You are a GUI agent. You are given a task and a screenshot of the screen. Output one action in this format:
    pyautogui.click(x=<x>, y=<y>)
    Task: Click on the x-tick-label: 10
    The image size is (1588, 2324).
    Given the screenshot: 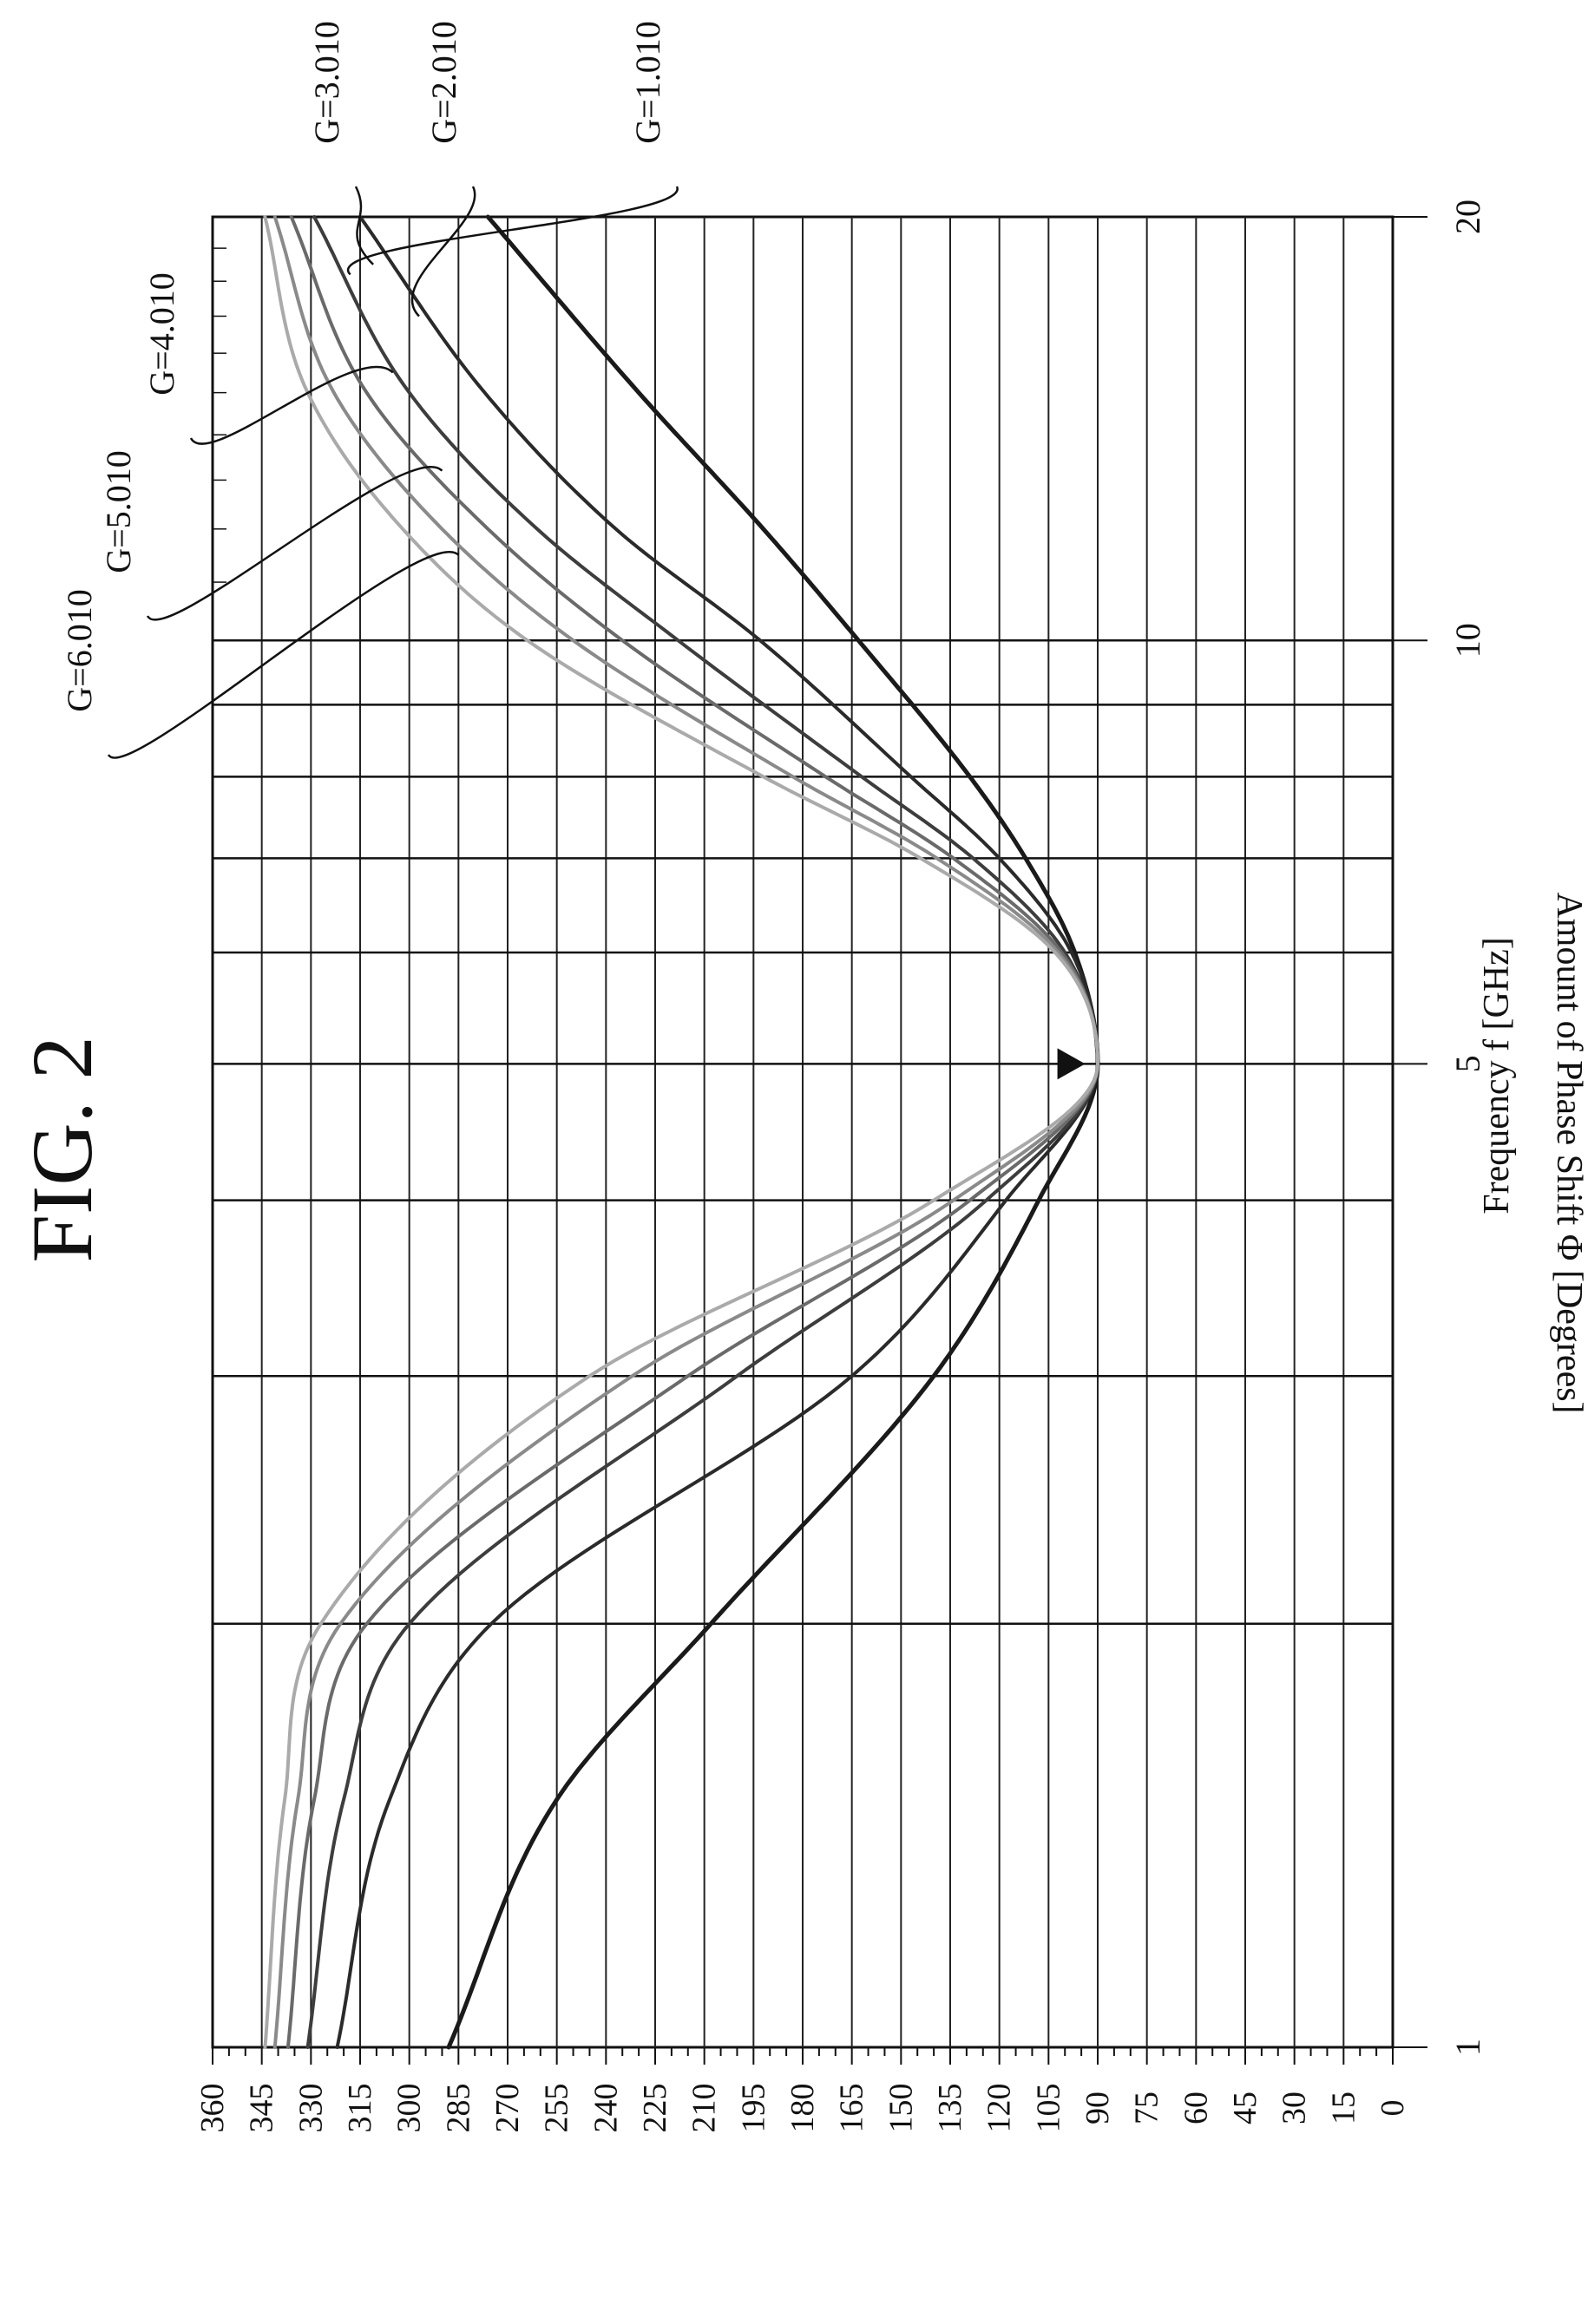 What is the action you would take?
    pyautogui.click(x=1467, y=641)
    